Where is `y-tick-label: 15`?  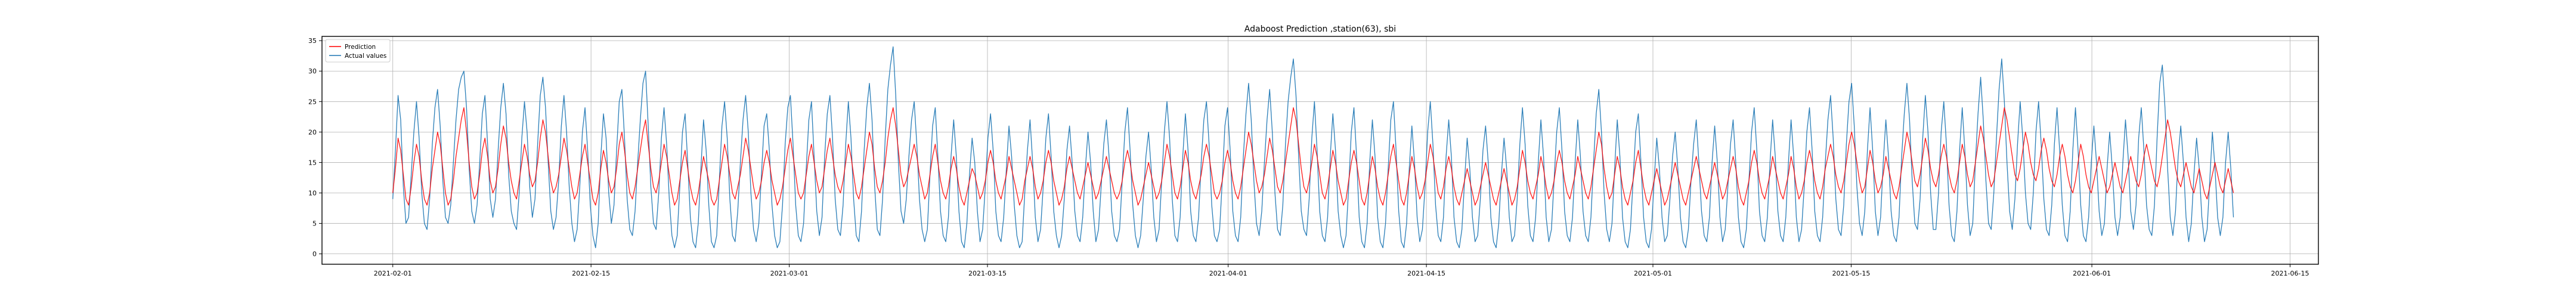
y-tick-label: 15 is located at coordinates (312, 162).